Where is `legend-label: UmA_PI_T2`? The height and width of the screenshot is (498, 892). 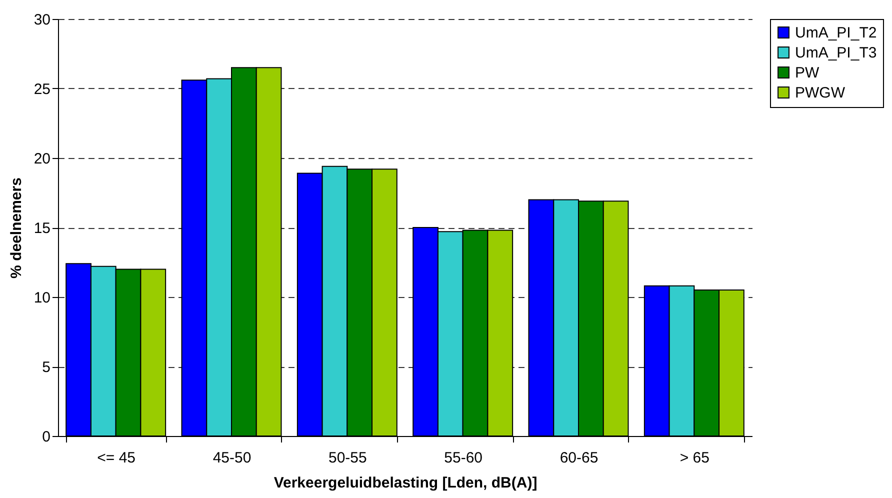
legend-label: UmA_PI_T2 is located at coordinates (836, 33).